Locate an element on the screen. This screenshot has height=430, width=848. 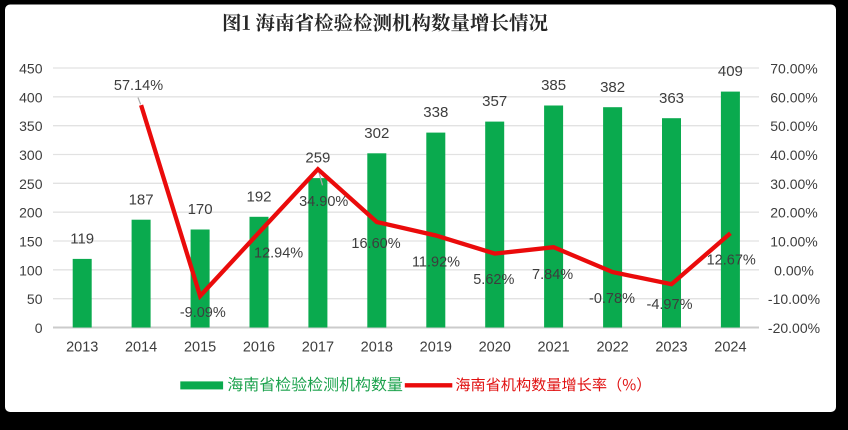
svg-text: 100 is located at coordinates (31, 270).